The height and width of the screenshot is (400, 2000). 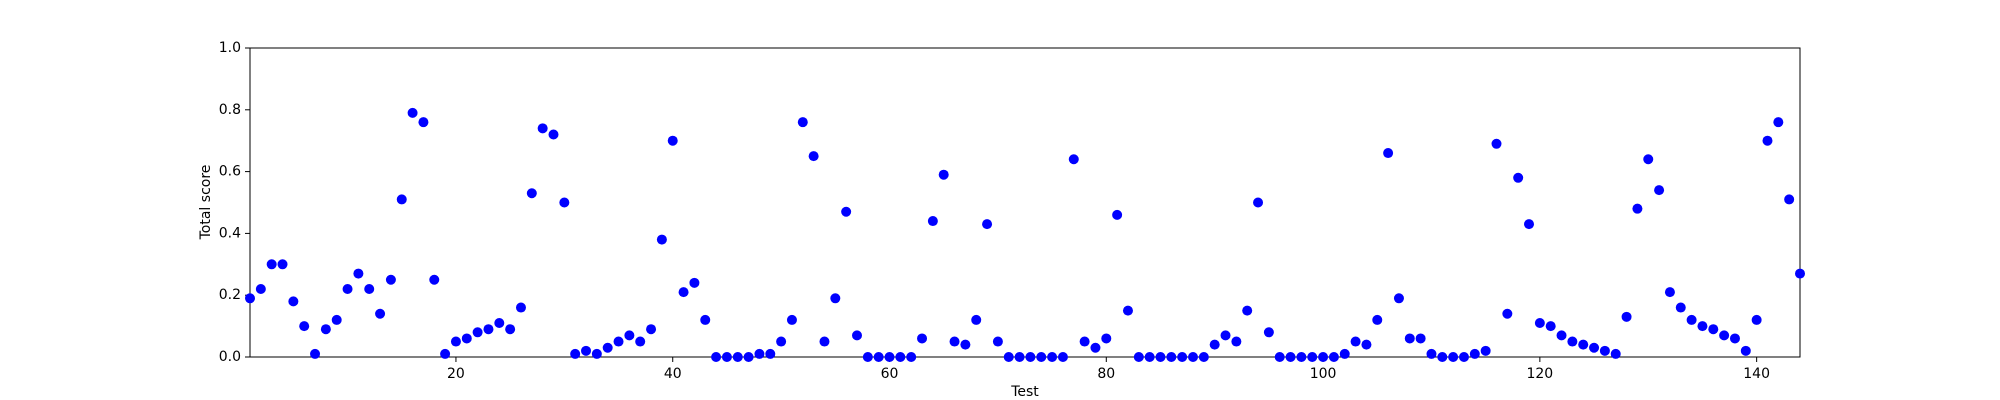 I want to click on x-tick-label: 60, so click(x=890, y=374).